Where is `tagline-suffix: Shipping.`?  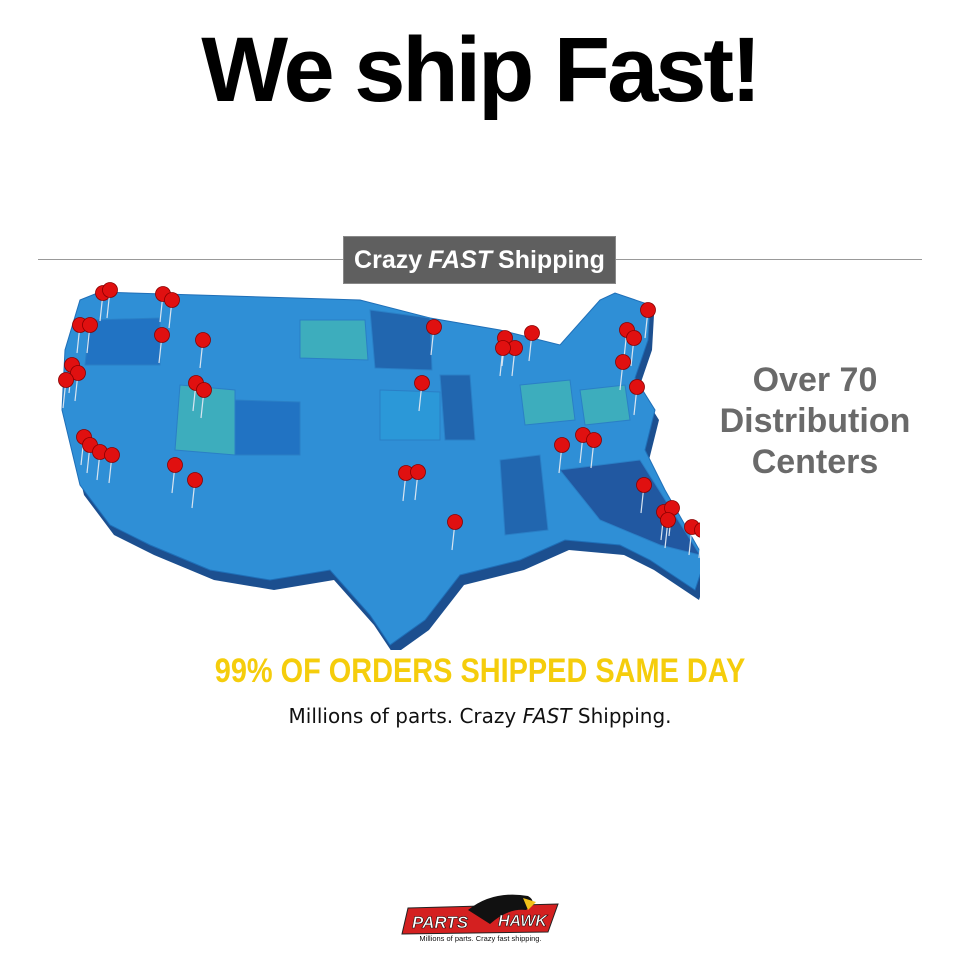 tagline-suffix: Shipping. is located at coordinates (621, 716).